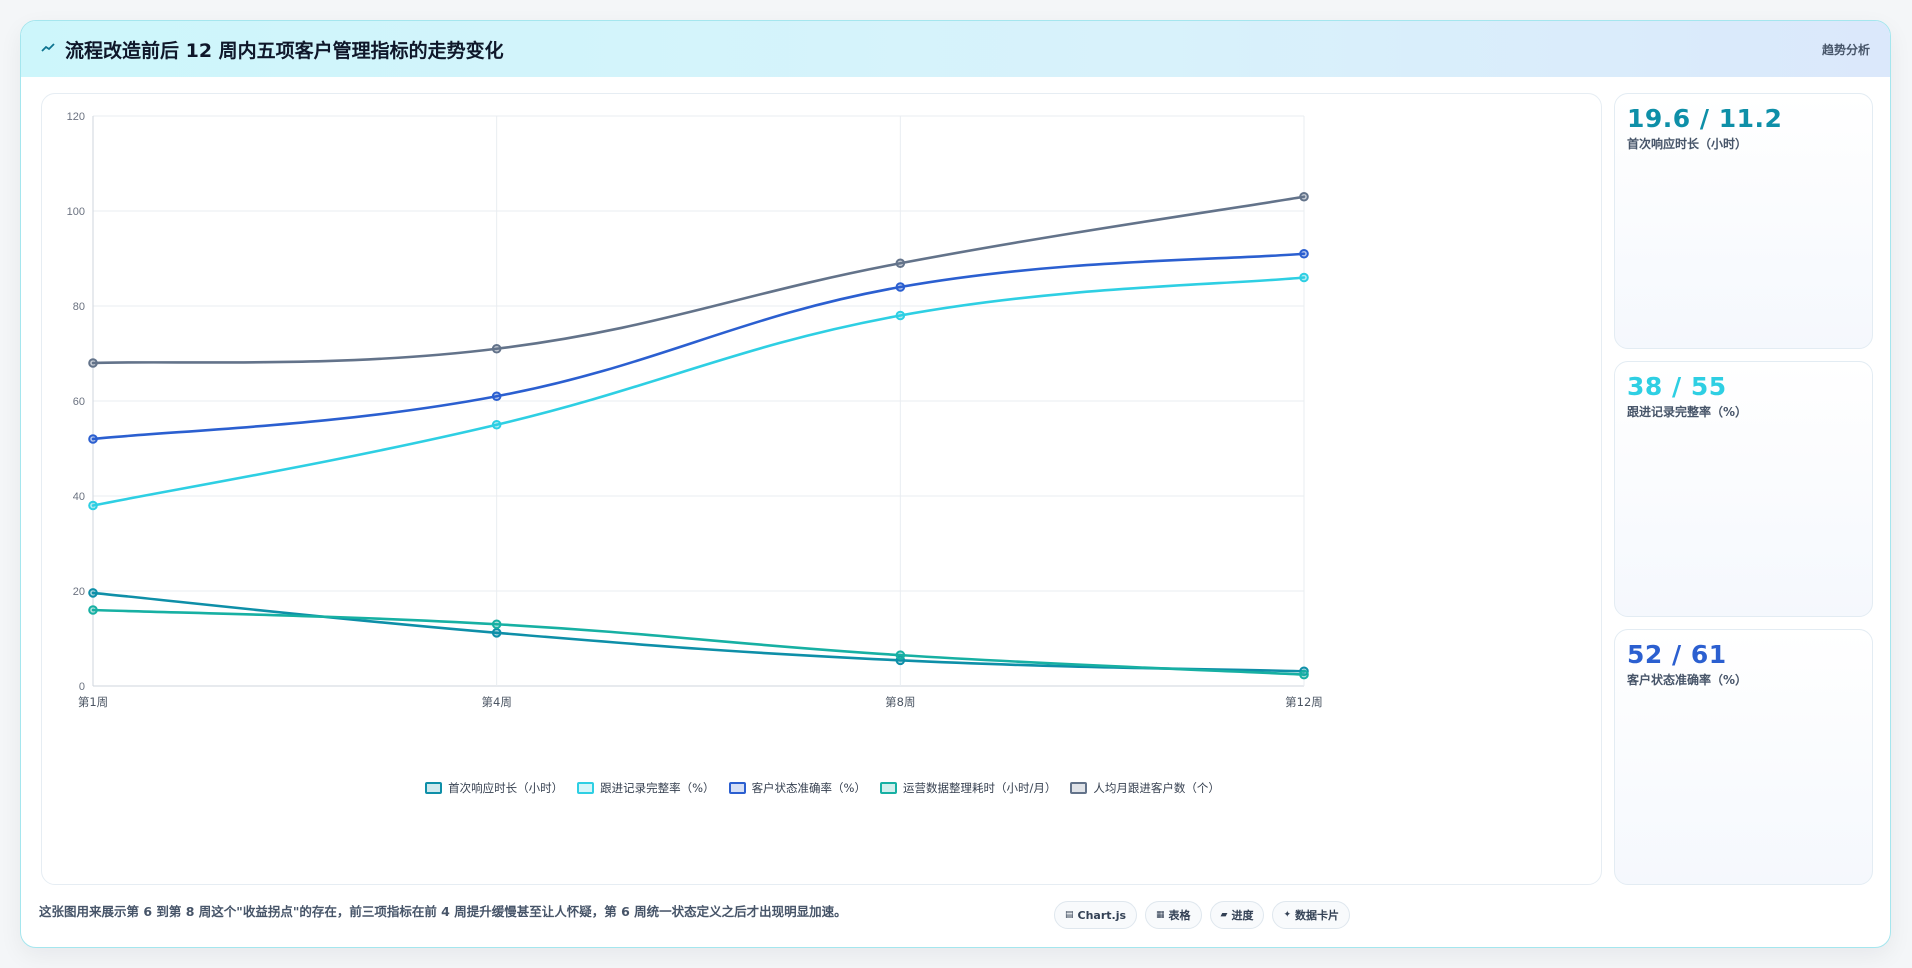 This screenshot has height=968, width=1912. Describe the element at coordinates (48, 49) in the screenshot. I see `trend-line-icon` at that location.